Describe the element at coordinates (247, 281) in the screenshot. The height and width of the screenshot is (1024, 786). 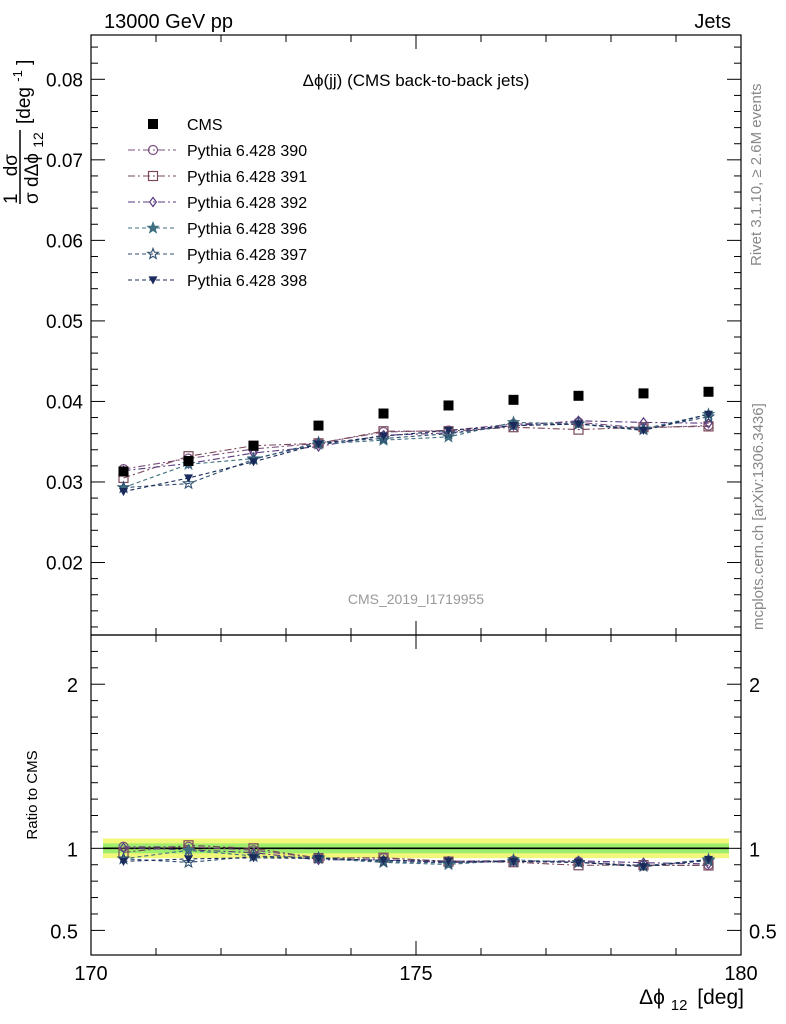
I see `legend-label-5: Pythia 6.428 398` at that location.